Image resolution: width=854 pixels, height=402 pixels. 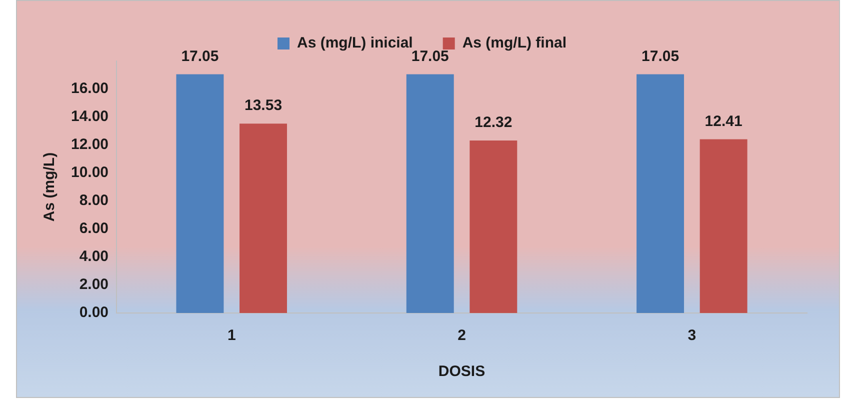 What do you see at coordinates (49, 187) in the screenshot?
I see `y-axis-title: As (mg/L)` at bounding box center [49, 187].